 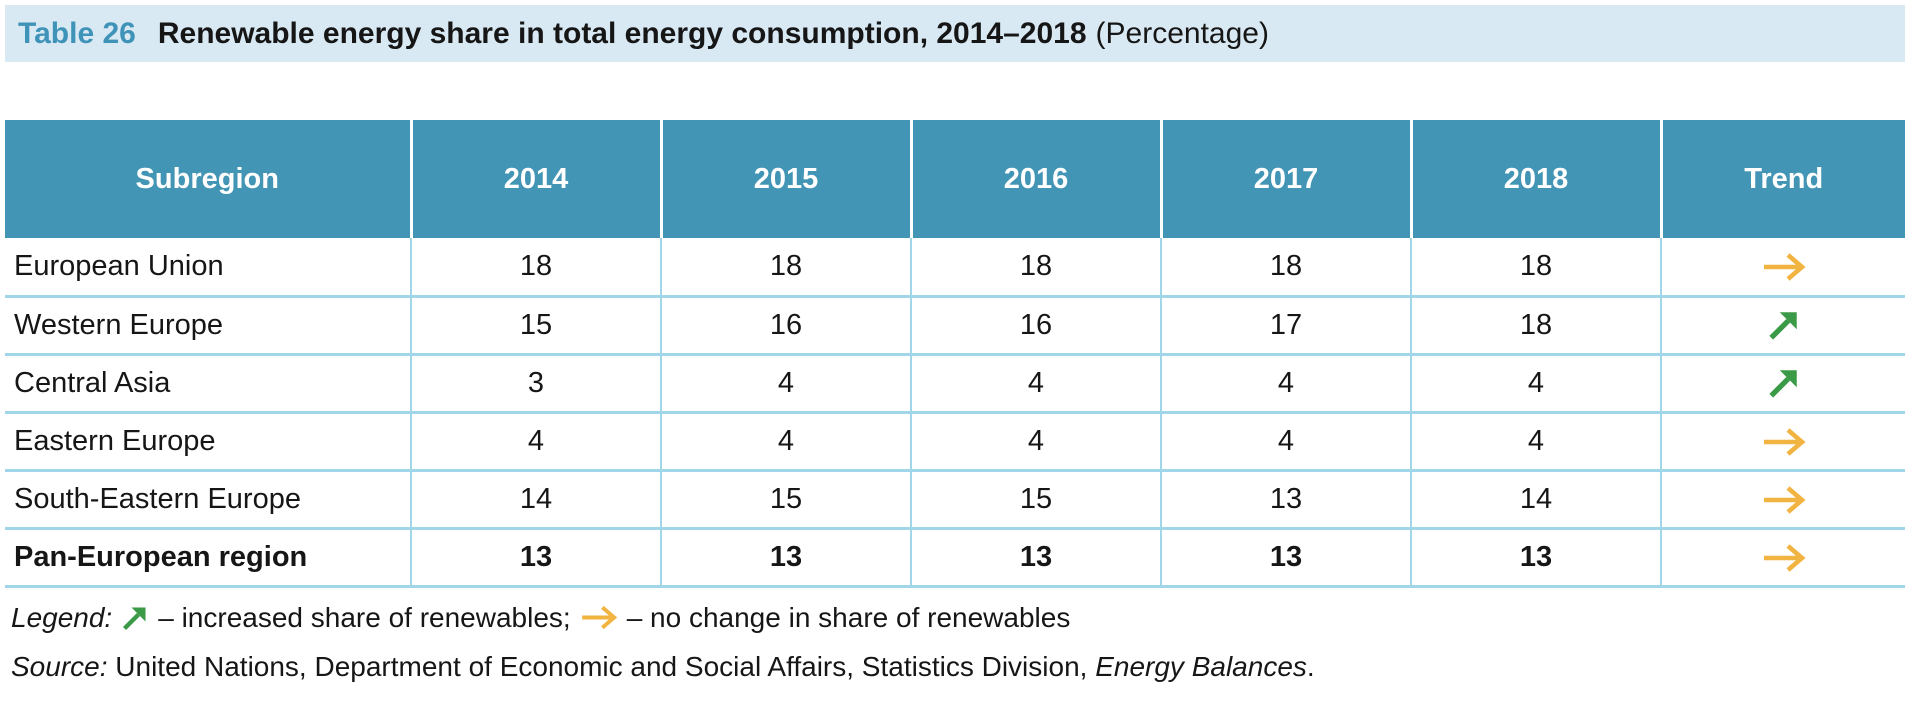 What do you see at coordinates (62, 617) in the screenshot?
I see `legend-label: Legend:` at bounding box center [62, 617].